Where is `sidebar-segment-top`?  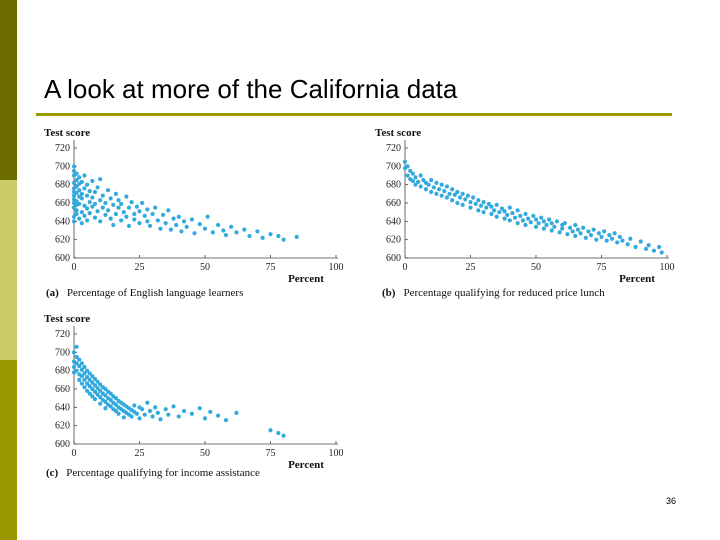 sidebar-segment-top is located at coordinates (8, 90).